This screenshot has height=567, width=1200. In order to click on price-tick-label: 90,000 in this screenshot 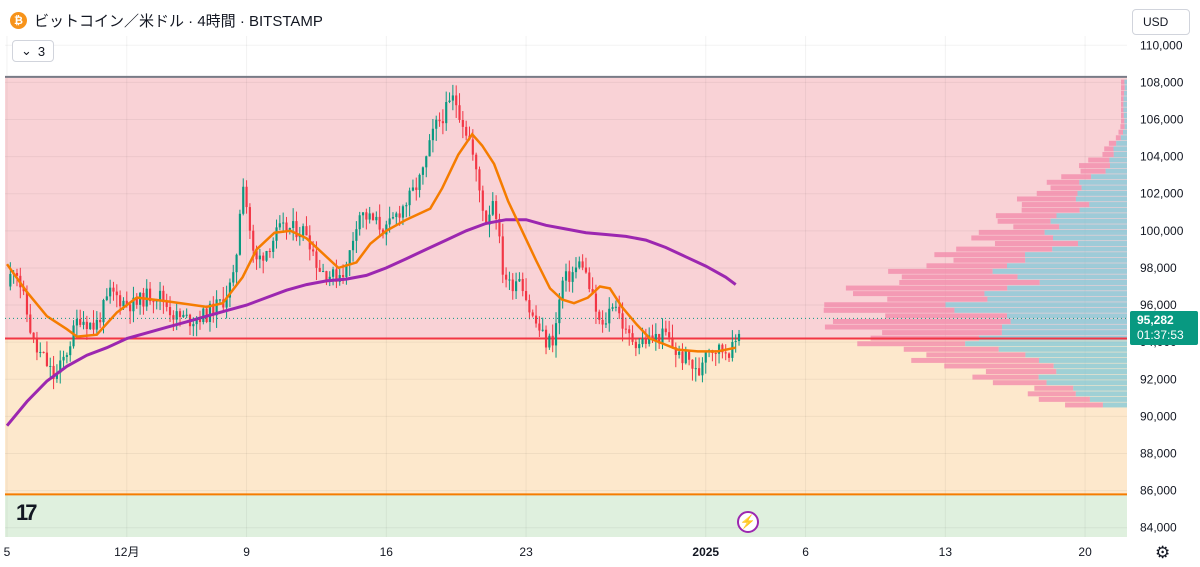, I will do `click(1158, 416)`.